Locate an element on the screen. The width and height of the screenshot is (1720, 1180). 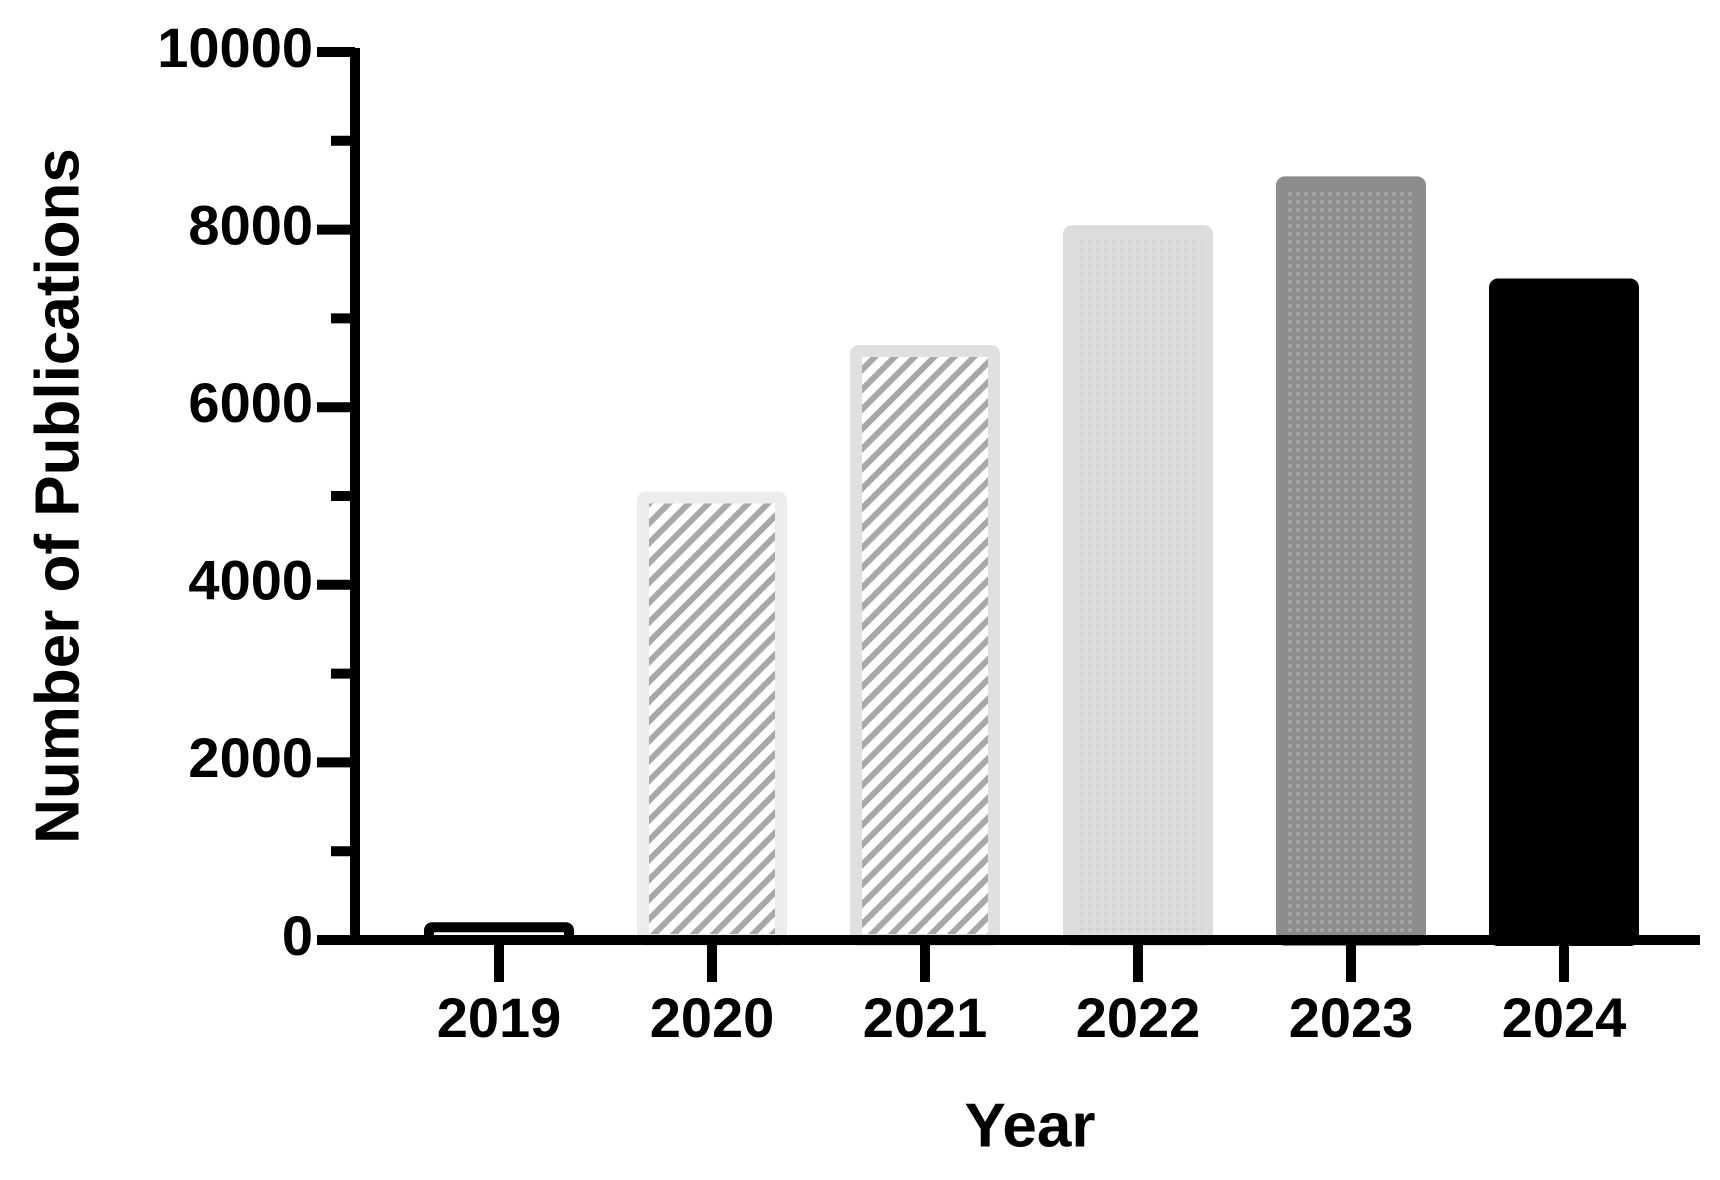
y-tick-label: 4000 is located at coordinates (250, 580).